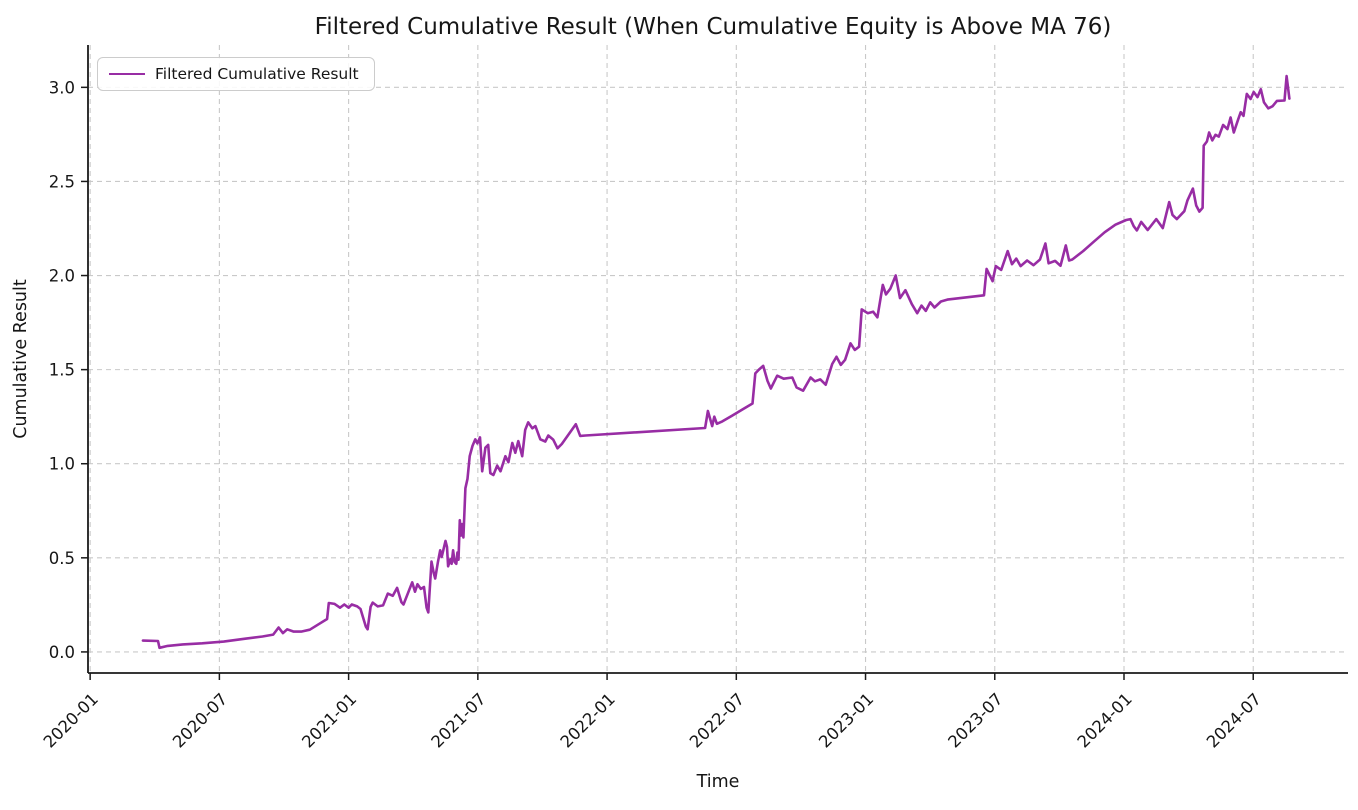 The width and height of the screenshot is (1358, 810). I want to click on x-tick-label: 2023-01, so click(846, 720).